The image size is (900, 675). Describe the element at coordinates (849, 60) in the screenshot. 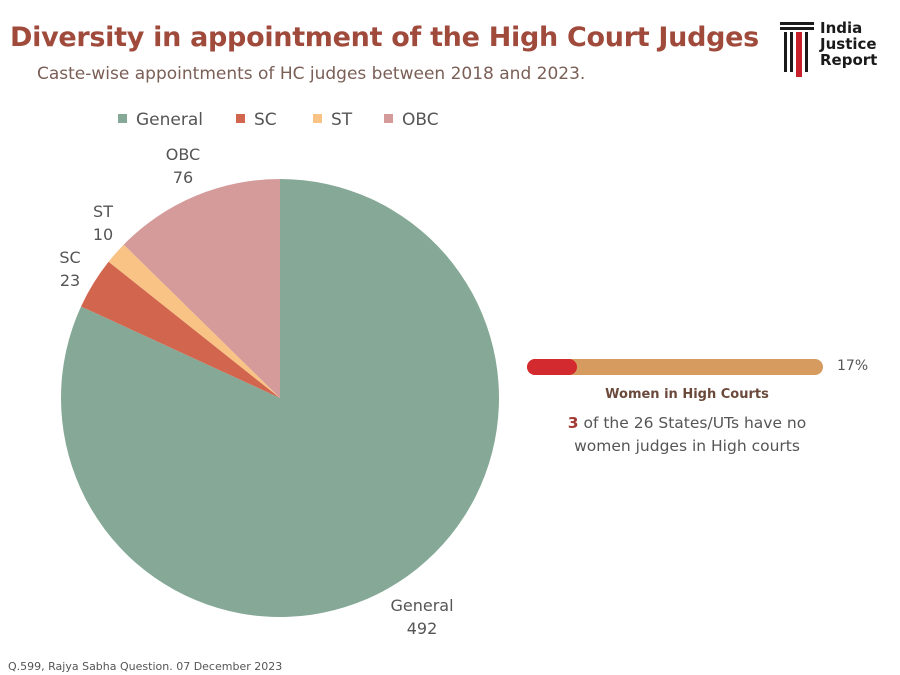

I see `logo-line: Report` at that location.